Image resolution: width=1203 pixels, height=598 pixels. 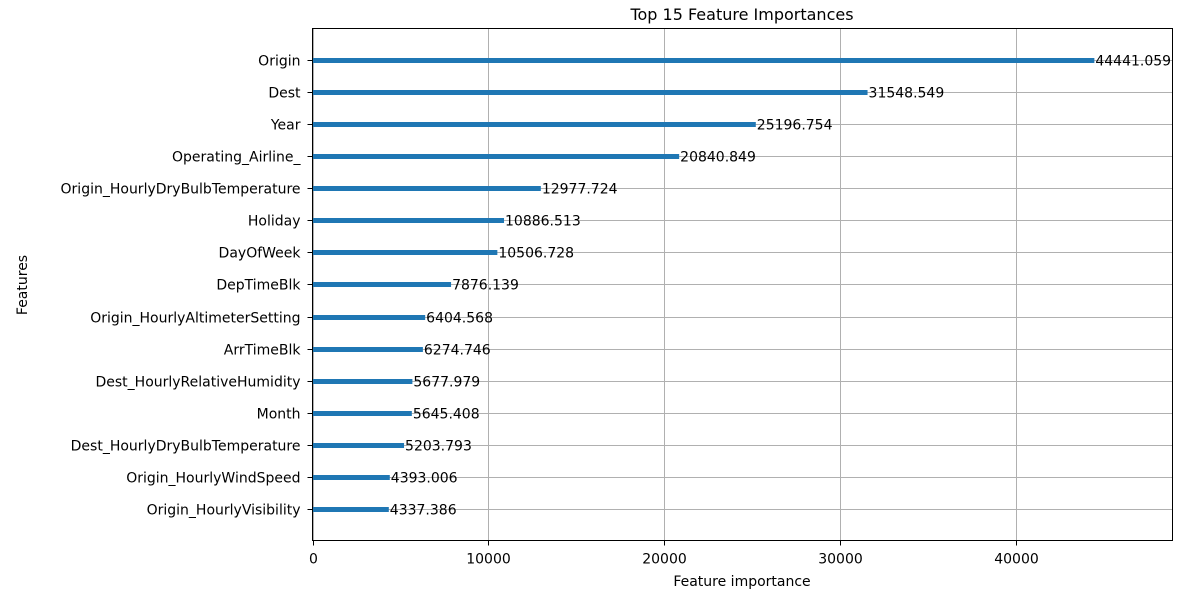 I want to click on bar-value-label: 12977.724, so click(x=580, y=190).